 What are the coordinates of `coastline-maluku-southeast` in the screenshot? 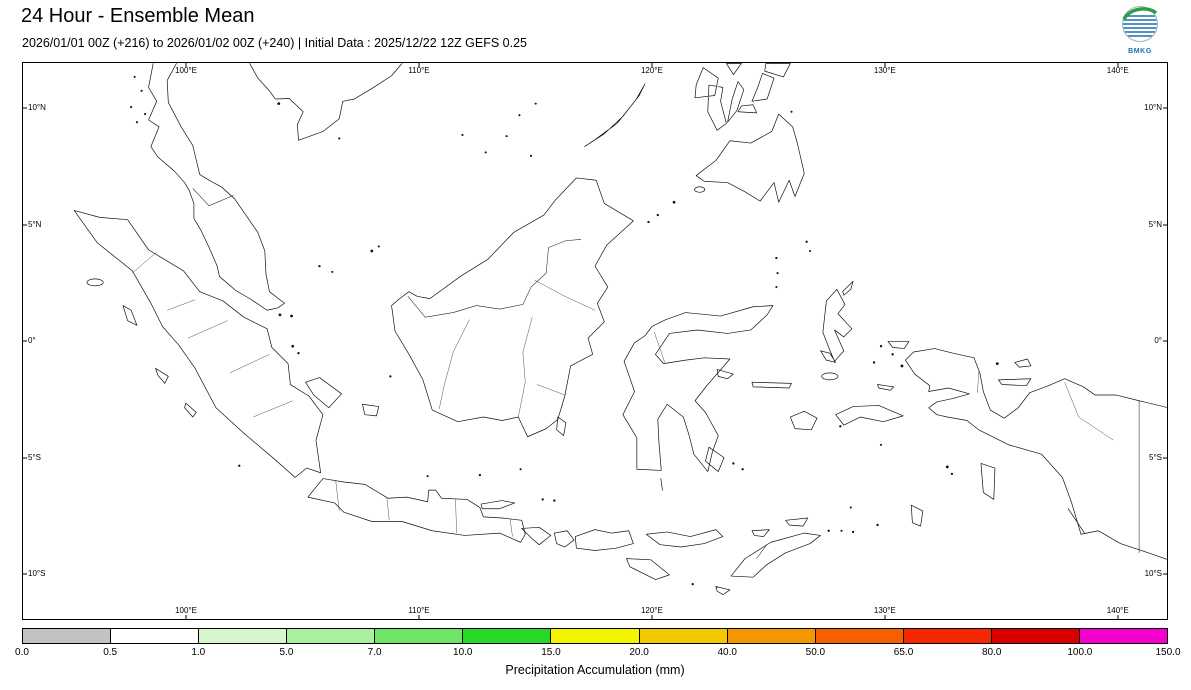 It's located at (794, 434).